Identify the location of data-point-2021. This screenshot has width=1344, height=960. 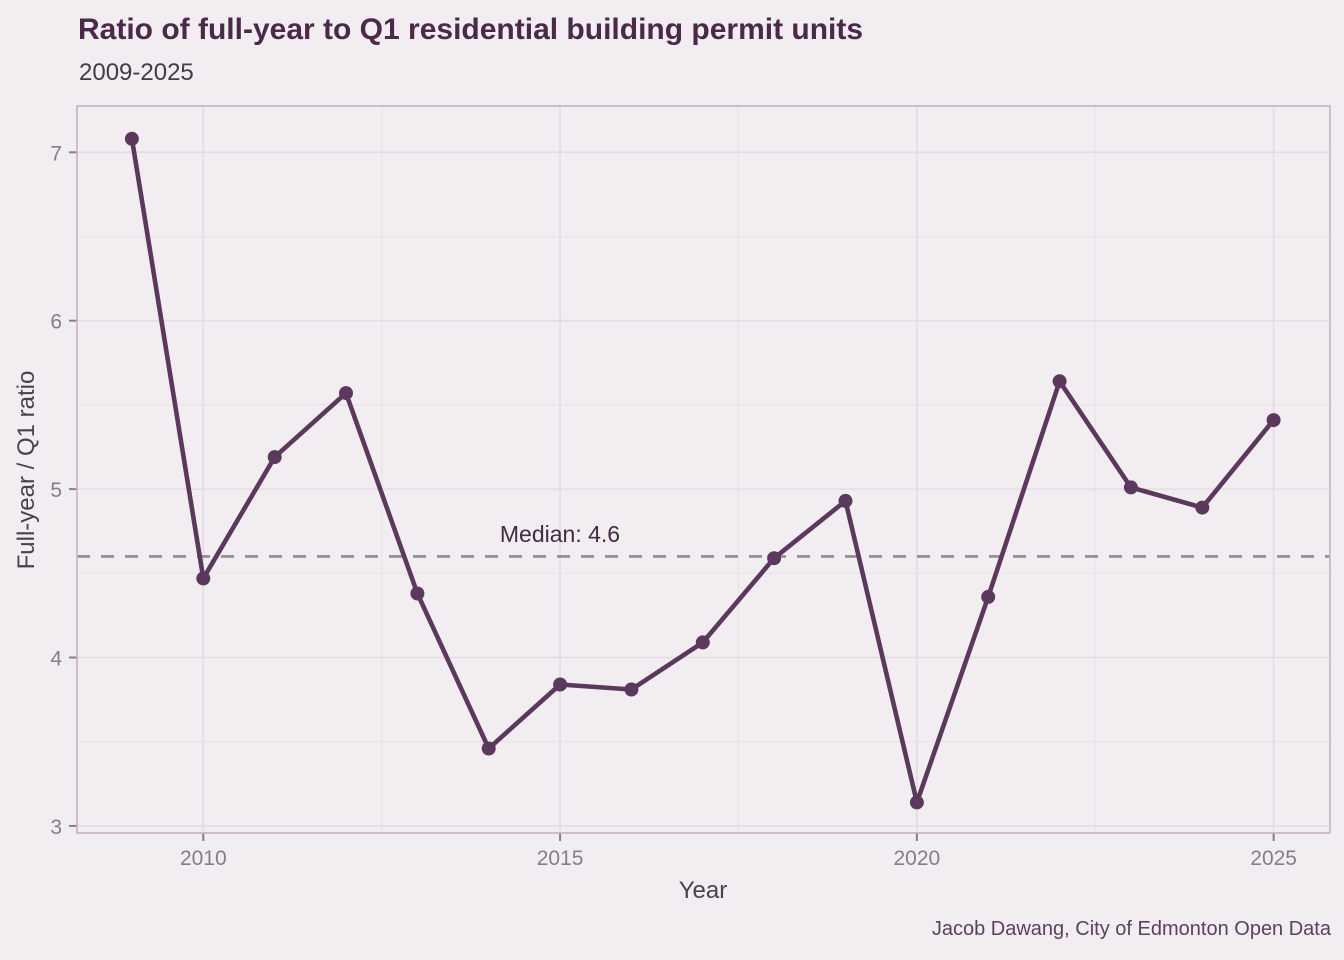
(988, 596).